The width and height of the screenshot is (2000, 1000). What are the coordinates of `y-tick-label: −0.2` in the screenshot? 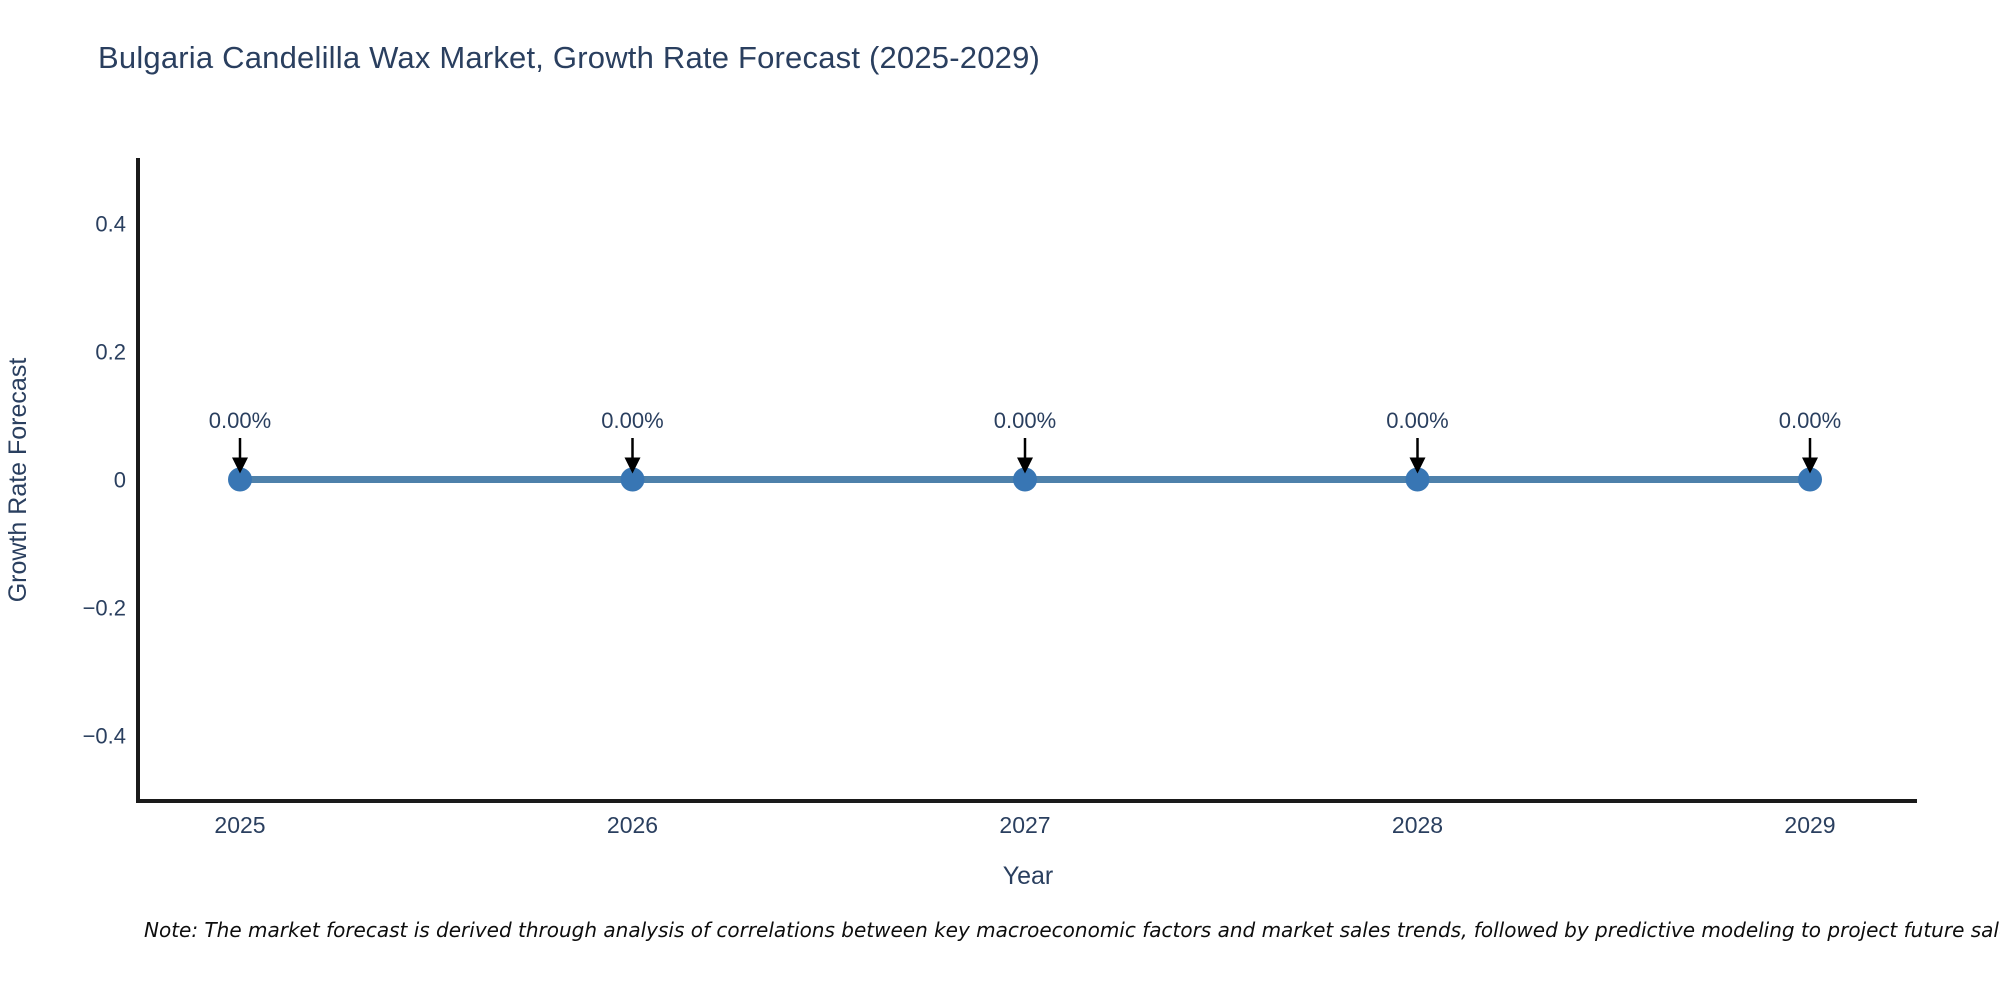 It's located at (104, 608).